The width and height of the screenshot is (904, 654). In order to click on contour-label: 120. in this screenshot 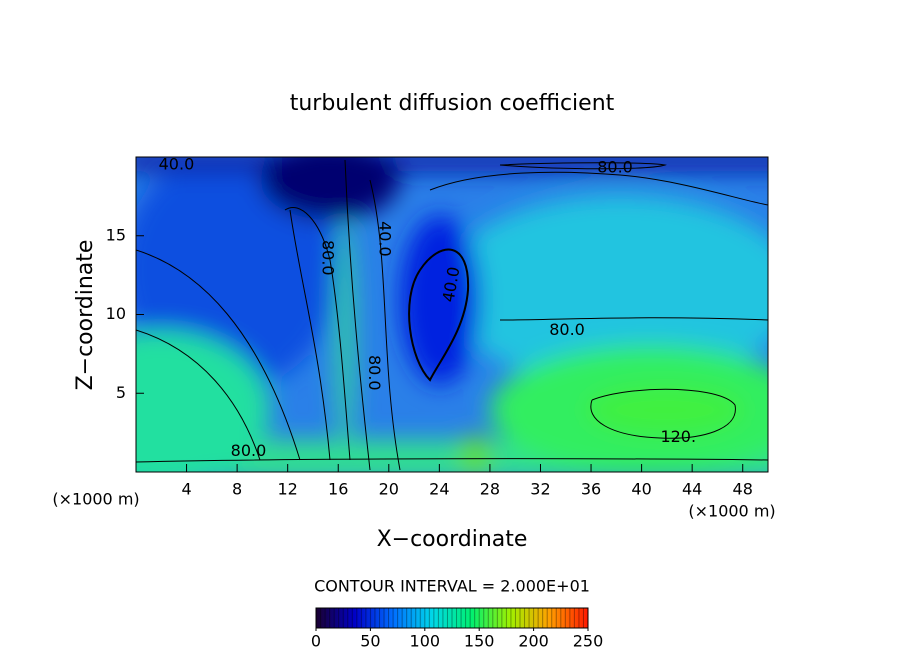, I will do `click(678, 436)`.